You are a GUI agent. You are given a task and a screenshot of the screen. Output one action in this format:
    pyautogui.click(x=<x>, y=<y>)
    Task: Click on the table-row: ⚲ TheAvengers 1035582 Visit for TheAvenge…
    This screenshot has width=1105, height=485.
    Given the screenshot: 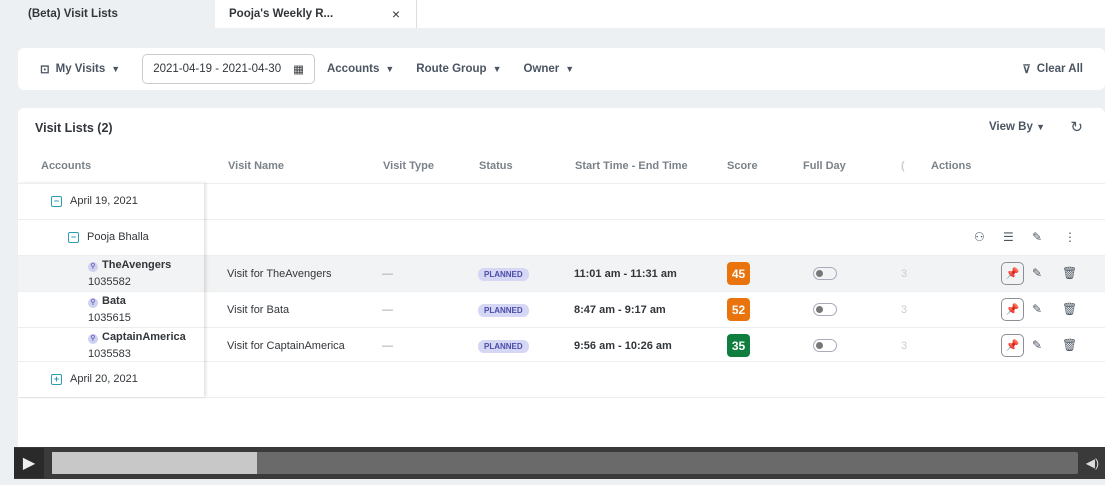 What is the action you would take?
    pyautogui.click(x=561, y=273)
    